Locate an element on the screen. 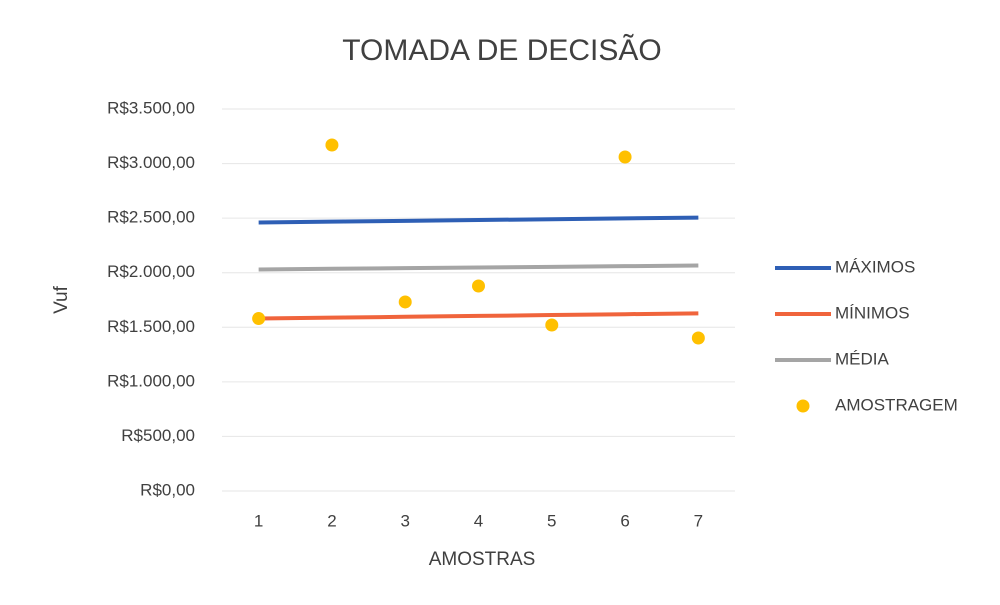  y-tick-label: R$3.000,00 is located at coordinates (151, 162).